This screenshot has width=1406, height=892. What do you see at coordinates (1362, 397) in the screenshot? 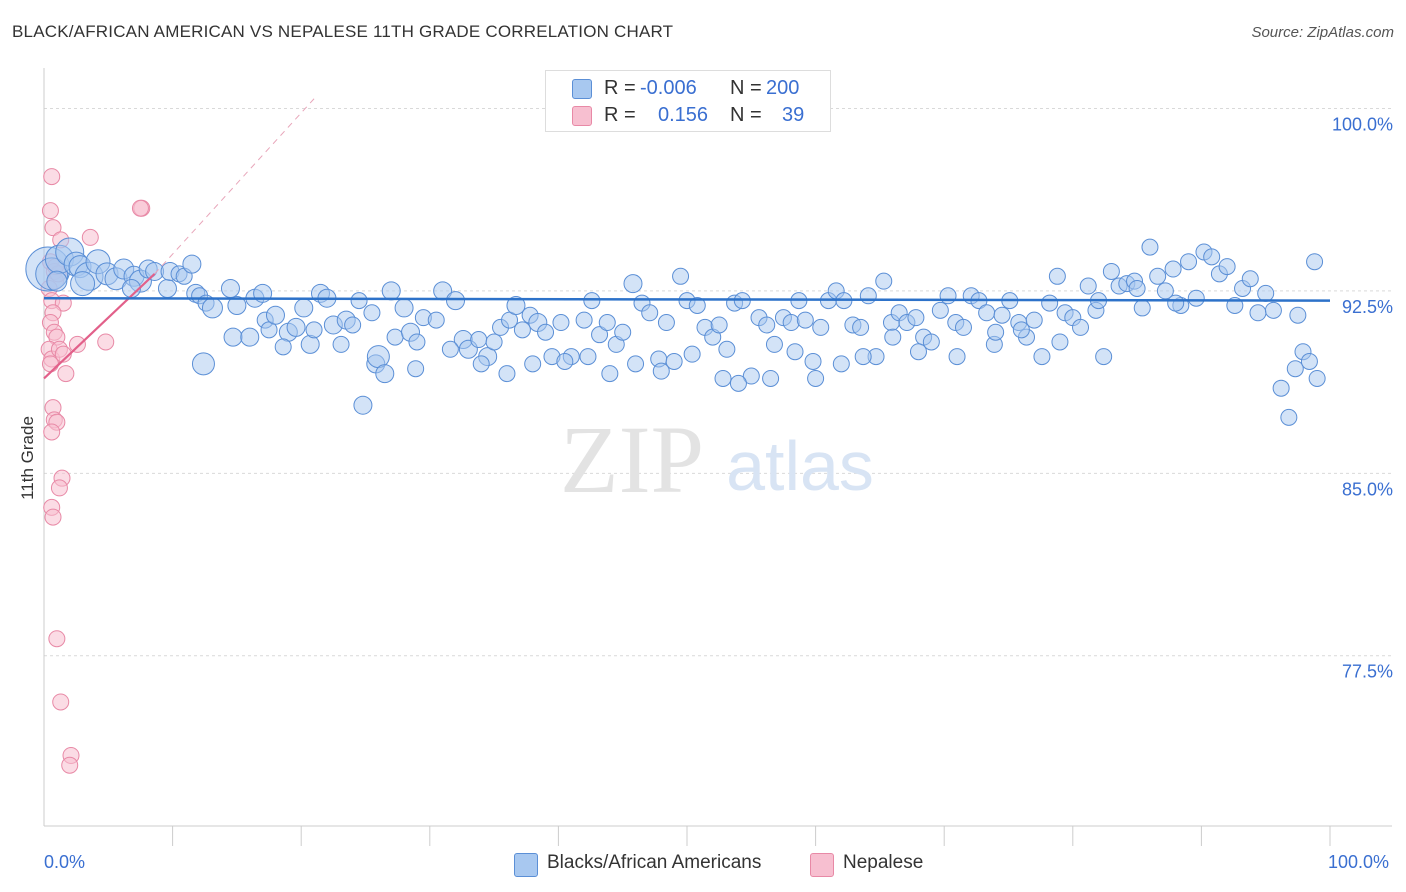
I see `y-tick-labels: 77.5% 85.0% 92.5% 100.0%` at bounding box center [1362, 397].